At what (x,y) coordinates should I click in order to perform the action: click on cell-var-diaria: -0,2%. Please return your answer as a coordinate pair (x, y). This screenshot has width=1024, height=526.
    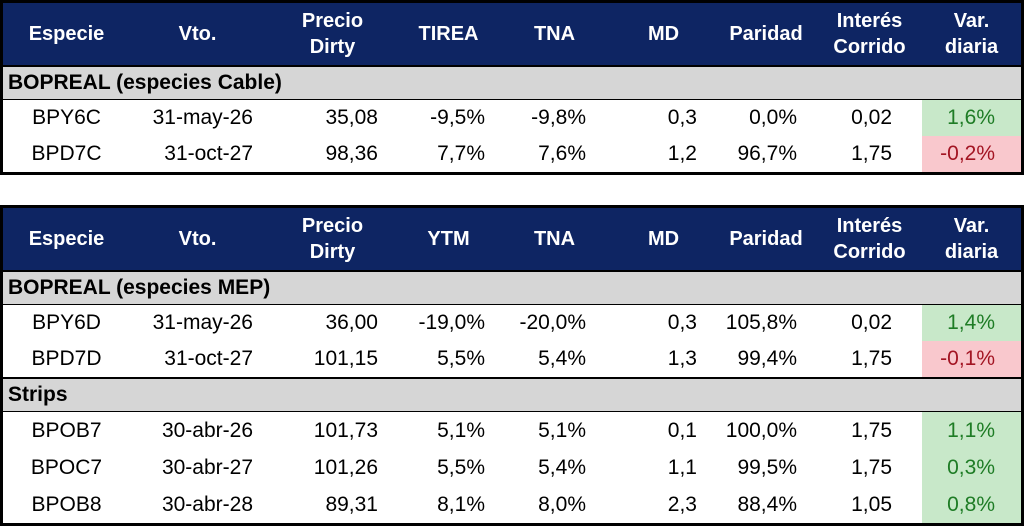
    Looking at the image, I should click on (971, 154).